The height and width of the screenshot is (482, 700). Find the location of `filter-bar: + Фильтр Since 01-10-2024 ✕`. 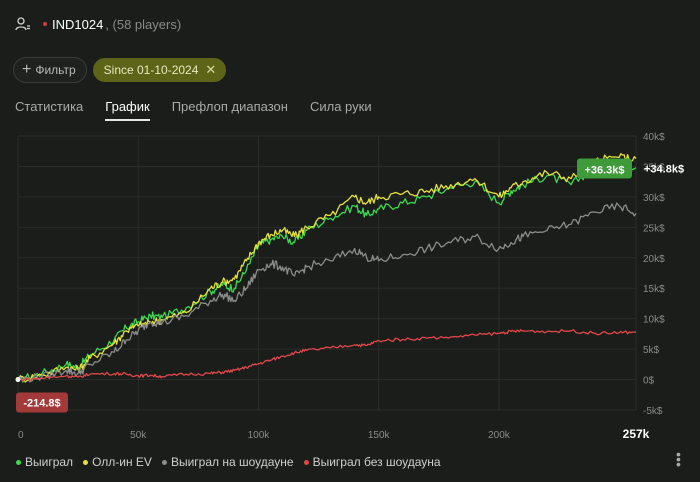

filter-bar: + Фильтр Since 01-10-2024 ✕ is located at coordinates (120, 70).